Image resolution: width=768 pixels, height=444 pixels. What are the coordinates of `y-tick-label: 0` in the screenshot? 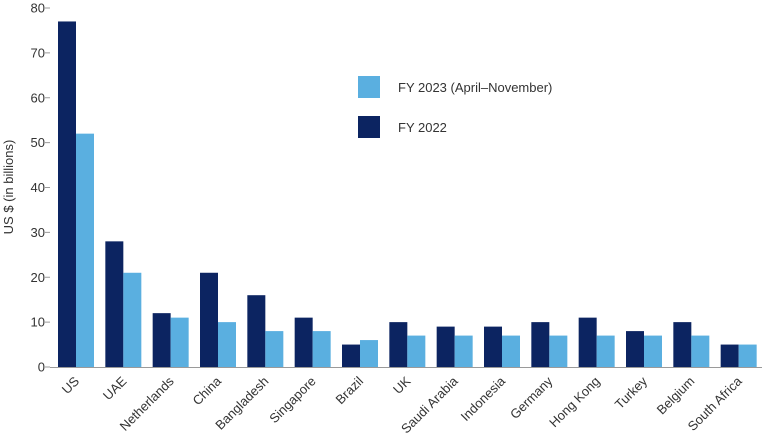 It's located at (41, 367).